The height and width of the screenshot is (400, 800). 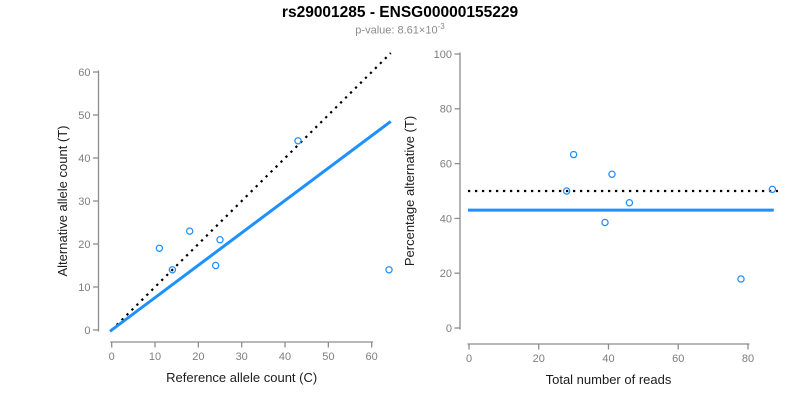 What do you see at coordinates (62, 200) in the screenshot?
I see `y-axis-title: Alternative allele count (T)` at bounding box center [62, 200].